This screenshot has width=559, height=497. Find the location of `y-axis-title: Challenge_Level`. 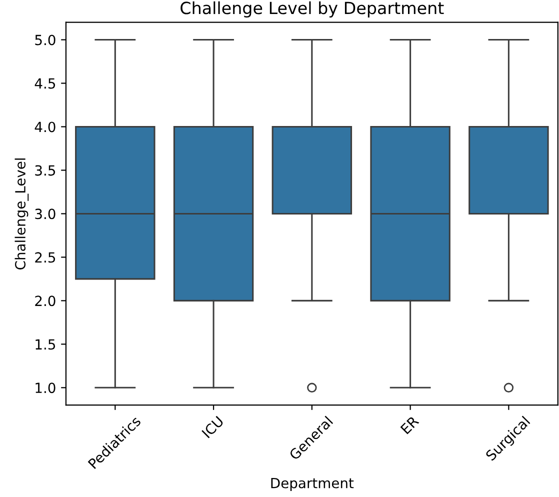

y-axis-title: Challenge_Level is located at coordinates (21, 214).